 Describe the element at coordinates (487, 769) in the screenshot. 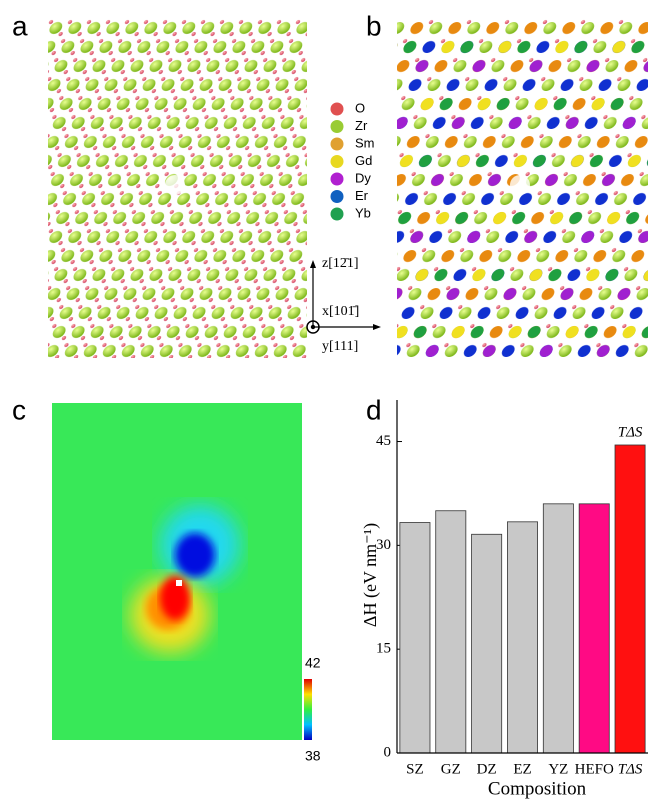

I see `x-tick-label: DZ` at that location.